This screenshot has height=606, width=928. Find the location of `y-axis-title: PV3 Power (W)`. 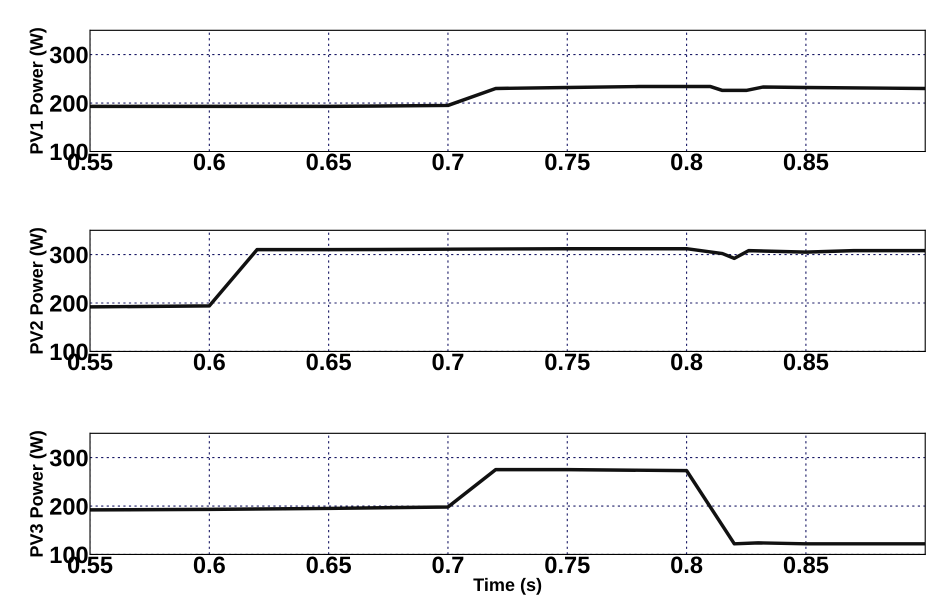

y-axis-title: PV3 Power (W) is located at coordinates (38, 493).